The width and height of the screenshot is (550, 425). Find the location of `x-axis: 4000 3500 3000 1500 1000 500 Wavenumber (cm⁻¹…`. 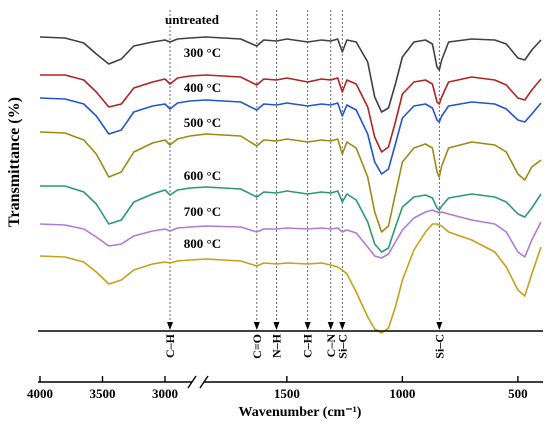

x-axis: 4000 3500 3000 1500 1000 500 Wavenumber (cm⁻¹… is located at coordinates (285, 397).